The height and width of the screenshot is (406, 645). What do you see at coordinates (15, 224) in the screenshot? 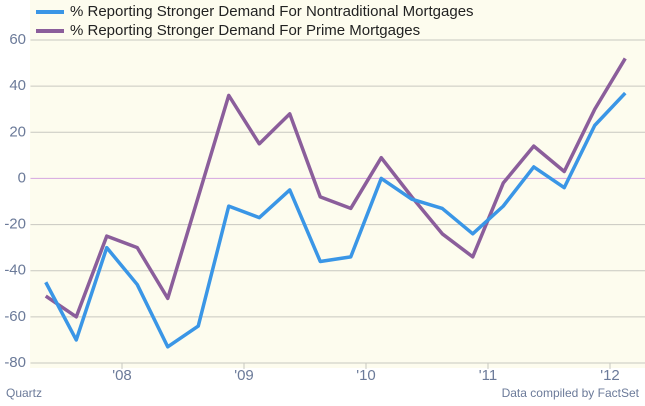
I see `y-tick-label: -20` at bounding box center [15, 224].